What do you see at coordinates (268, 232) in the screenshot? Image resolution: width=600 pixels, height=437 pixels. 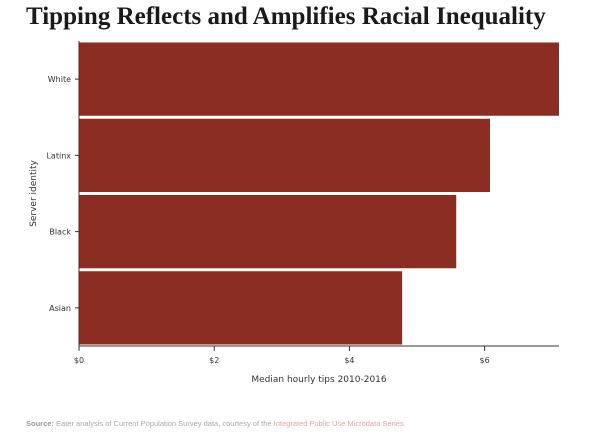 I see `bar-black` at bounding box center [268, 232].